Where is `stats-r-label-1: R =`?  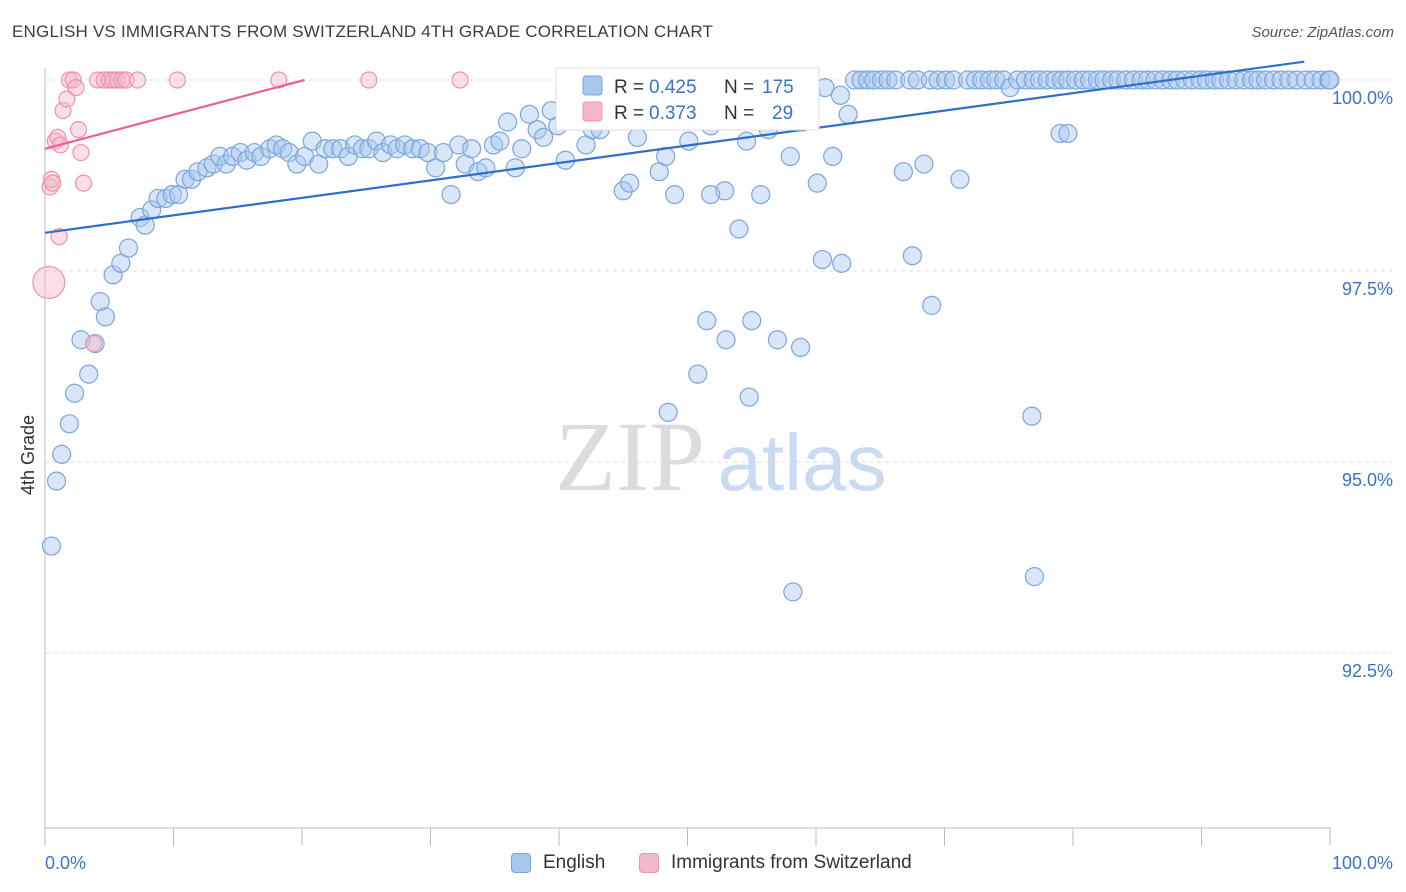
stats-r-label-1: R = is located at coordinates (629, 87).